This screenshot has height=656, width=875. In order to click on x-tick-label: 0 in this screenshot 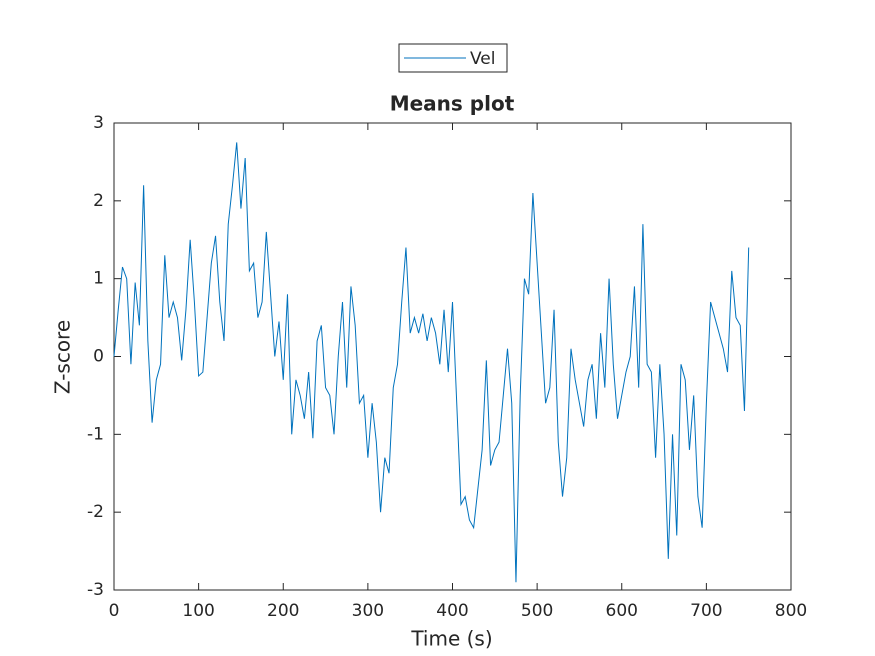, I will do `click(114, 611)`.